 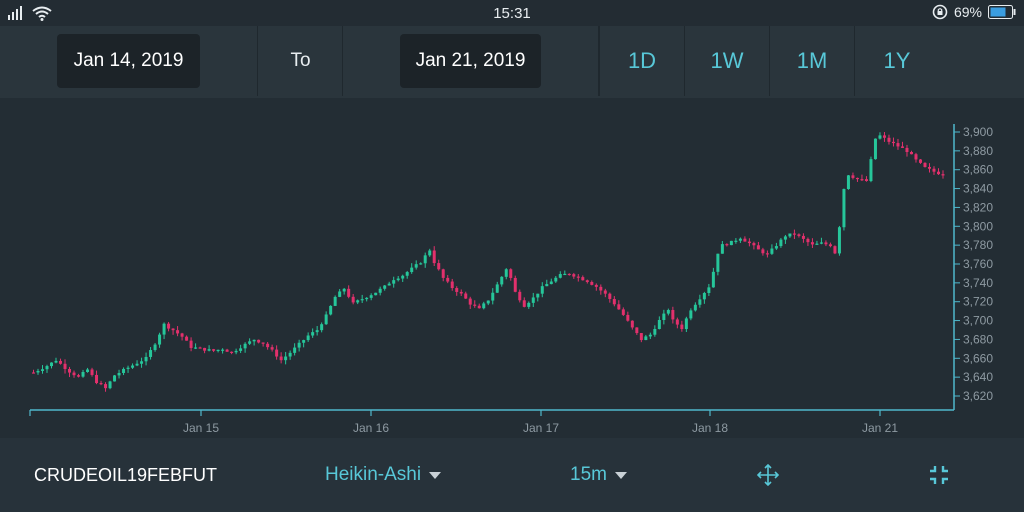 I want to click on y-tick-label: 3,620, so click(x=978, y=396).